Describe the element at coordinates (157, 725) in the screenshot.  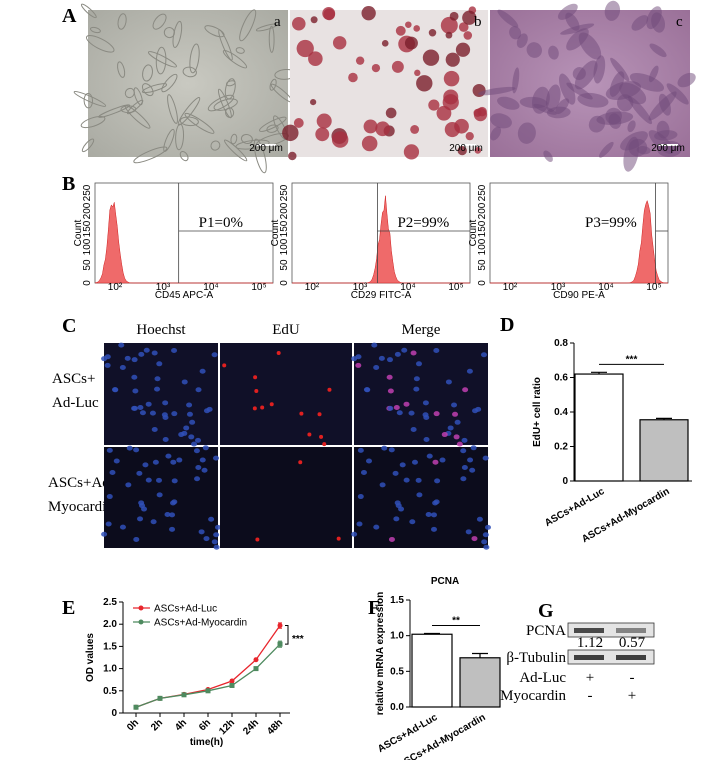
I see `x-tick-label: 2h` at that location.